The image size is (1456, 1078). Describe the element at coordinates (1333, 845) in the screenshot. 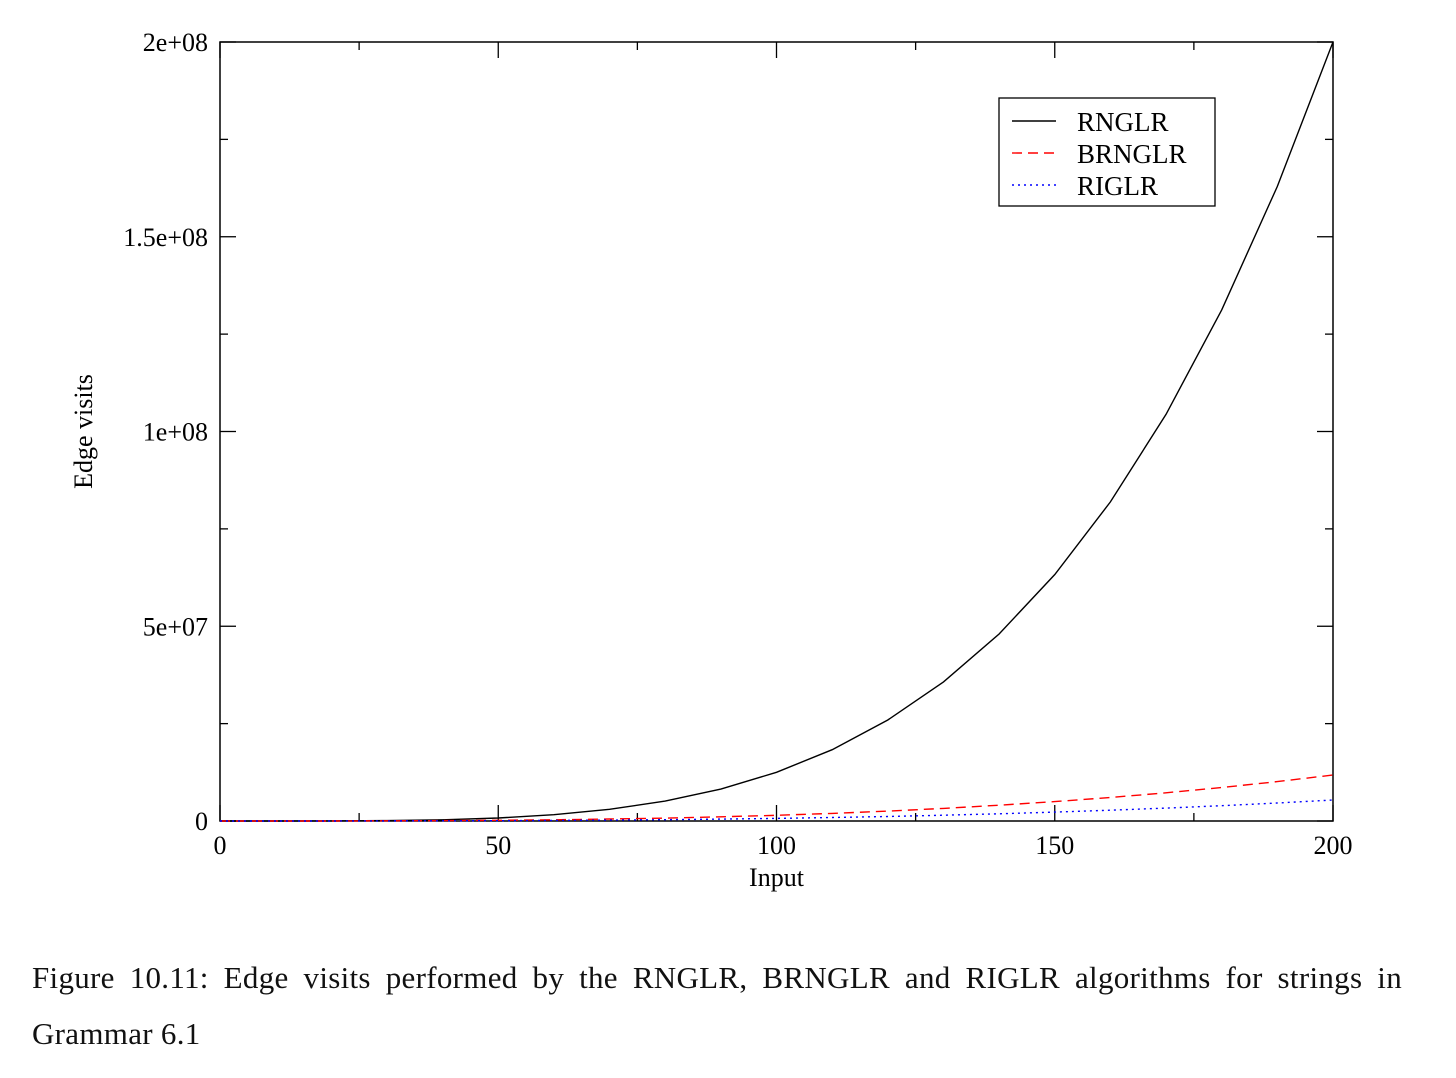

I see `x-tick-label: 200` at that location.